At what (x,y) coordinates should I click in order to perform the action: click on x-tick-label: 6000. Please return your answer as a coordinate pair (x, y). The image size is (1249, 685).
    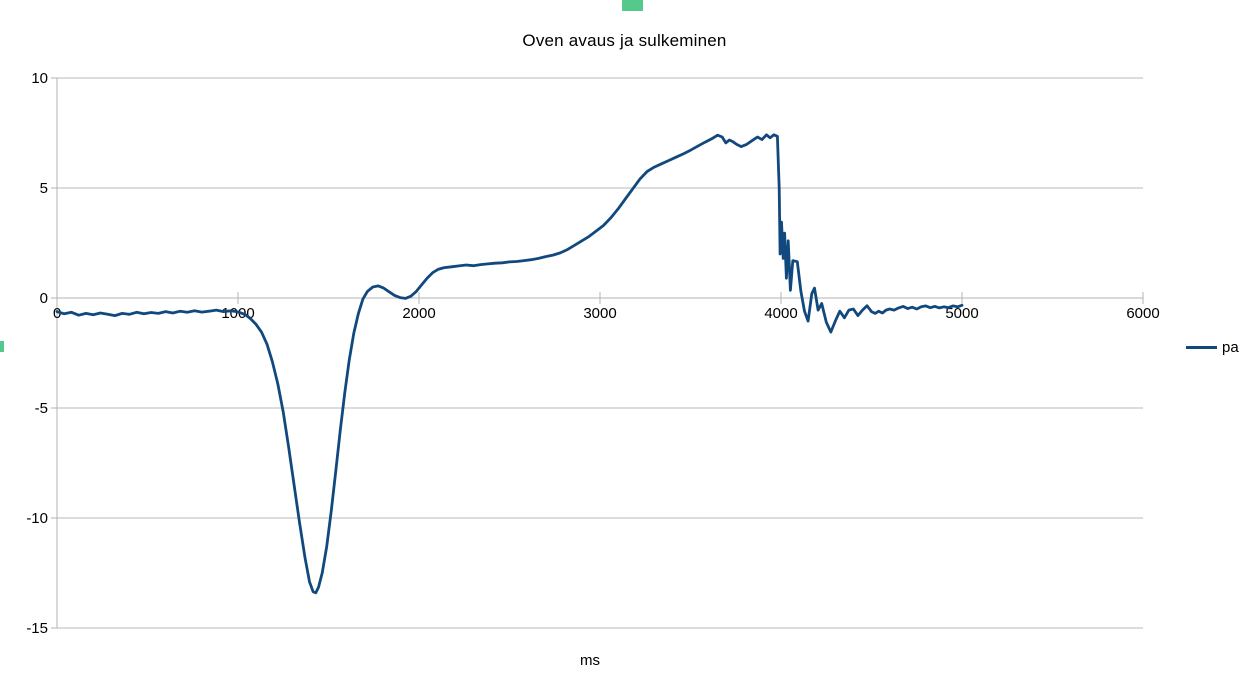
    Looking at the image, I should click on (1142, 313).